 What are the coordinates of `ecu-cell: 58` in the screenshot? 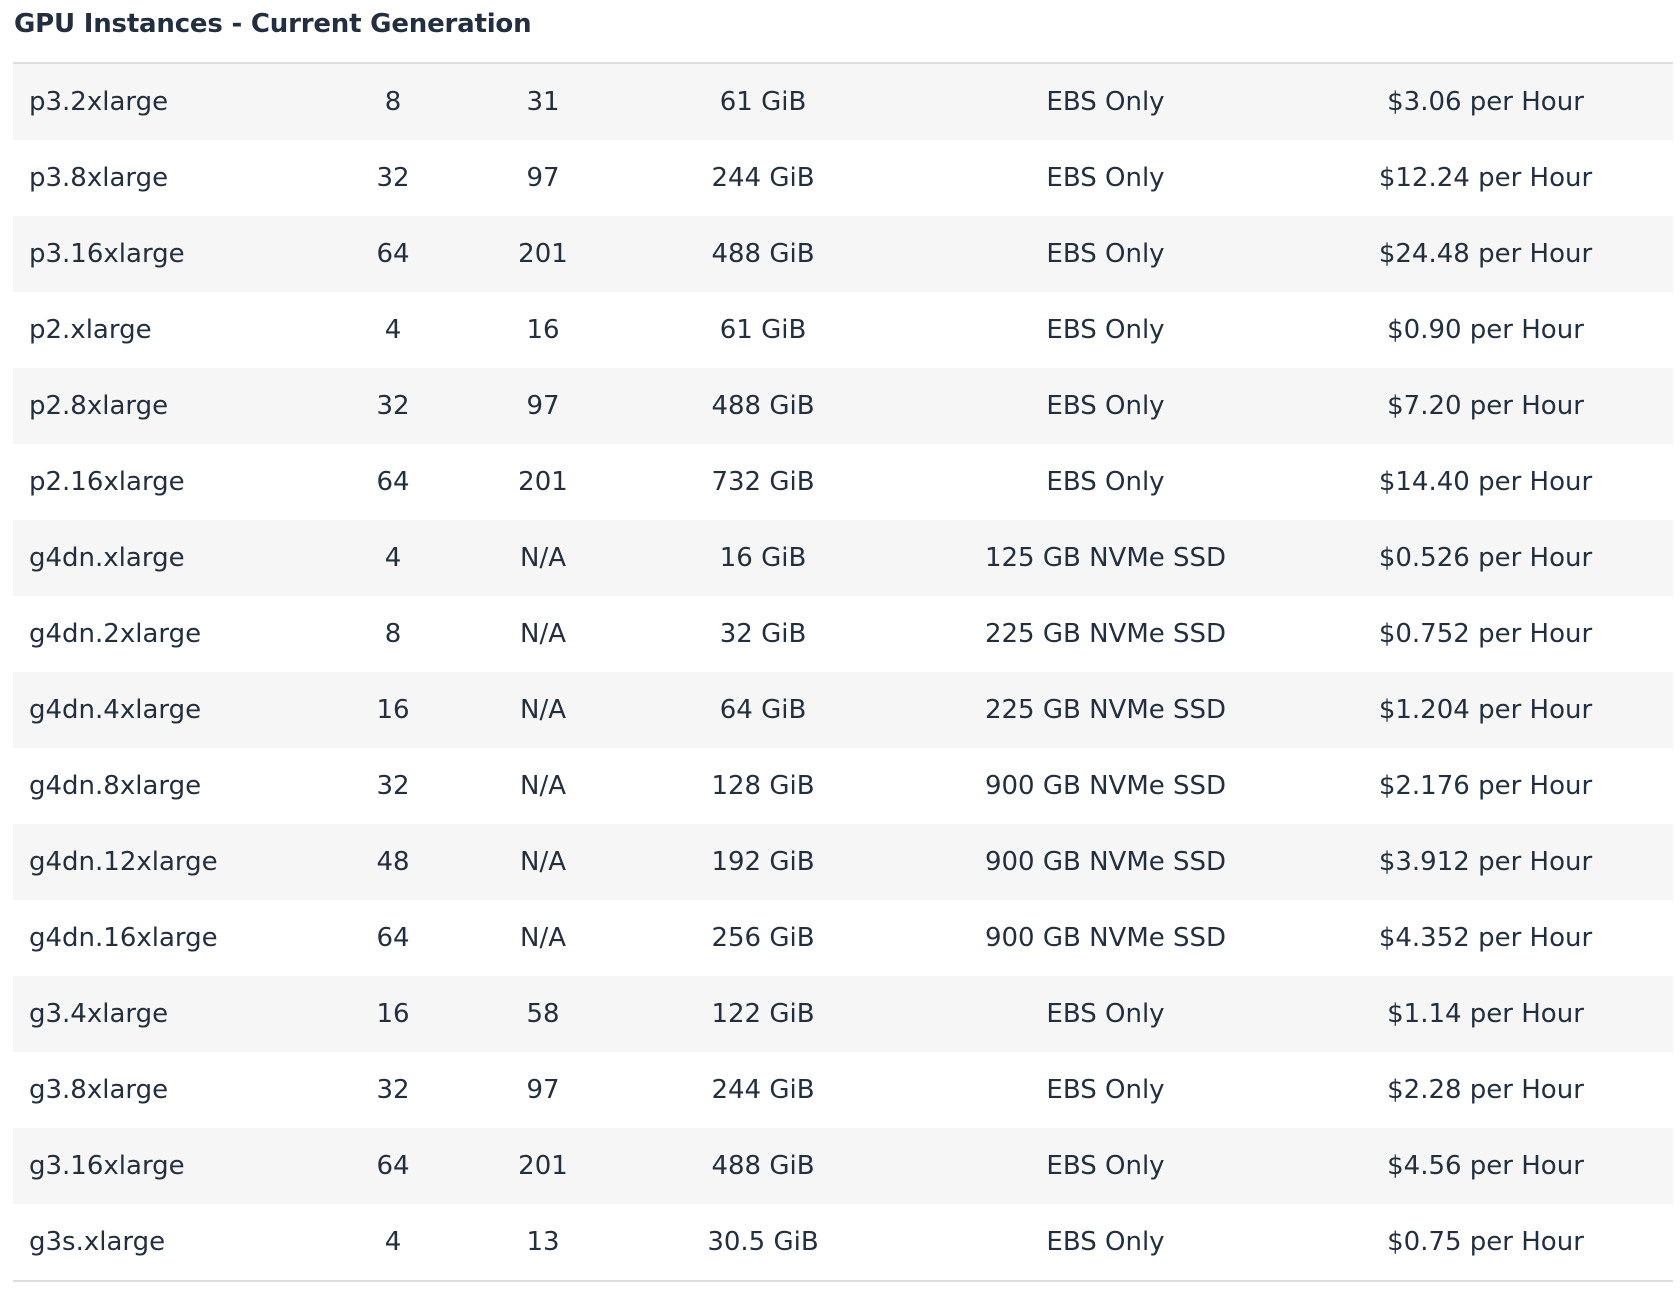 It's located at (543, 1014).